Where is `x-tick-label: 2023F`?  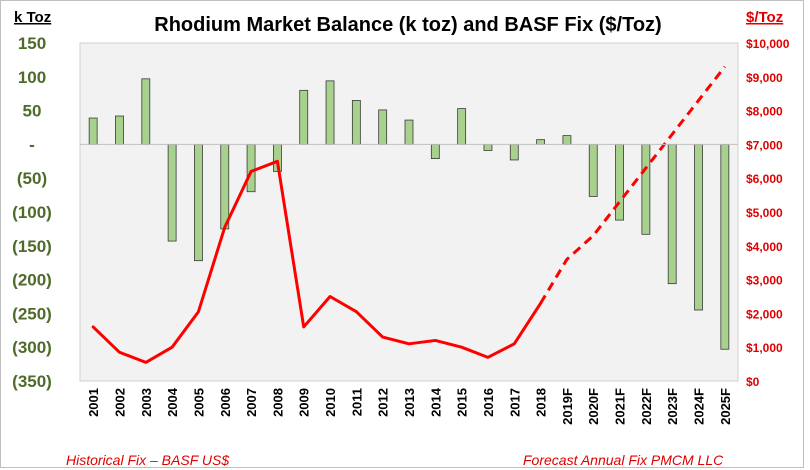
x-tick-label: 2023F is located at coordinates (672, 406).